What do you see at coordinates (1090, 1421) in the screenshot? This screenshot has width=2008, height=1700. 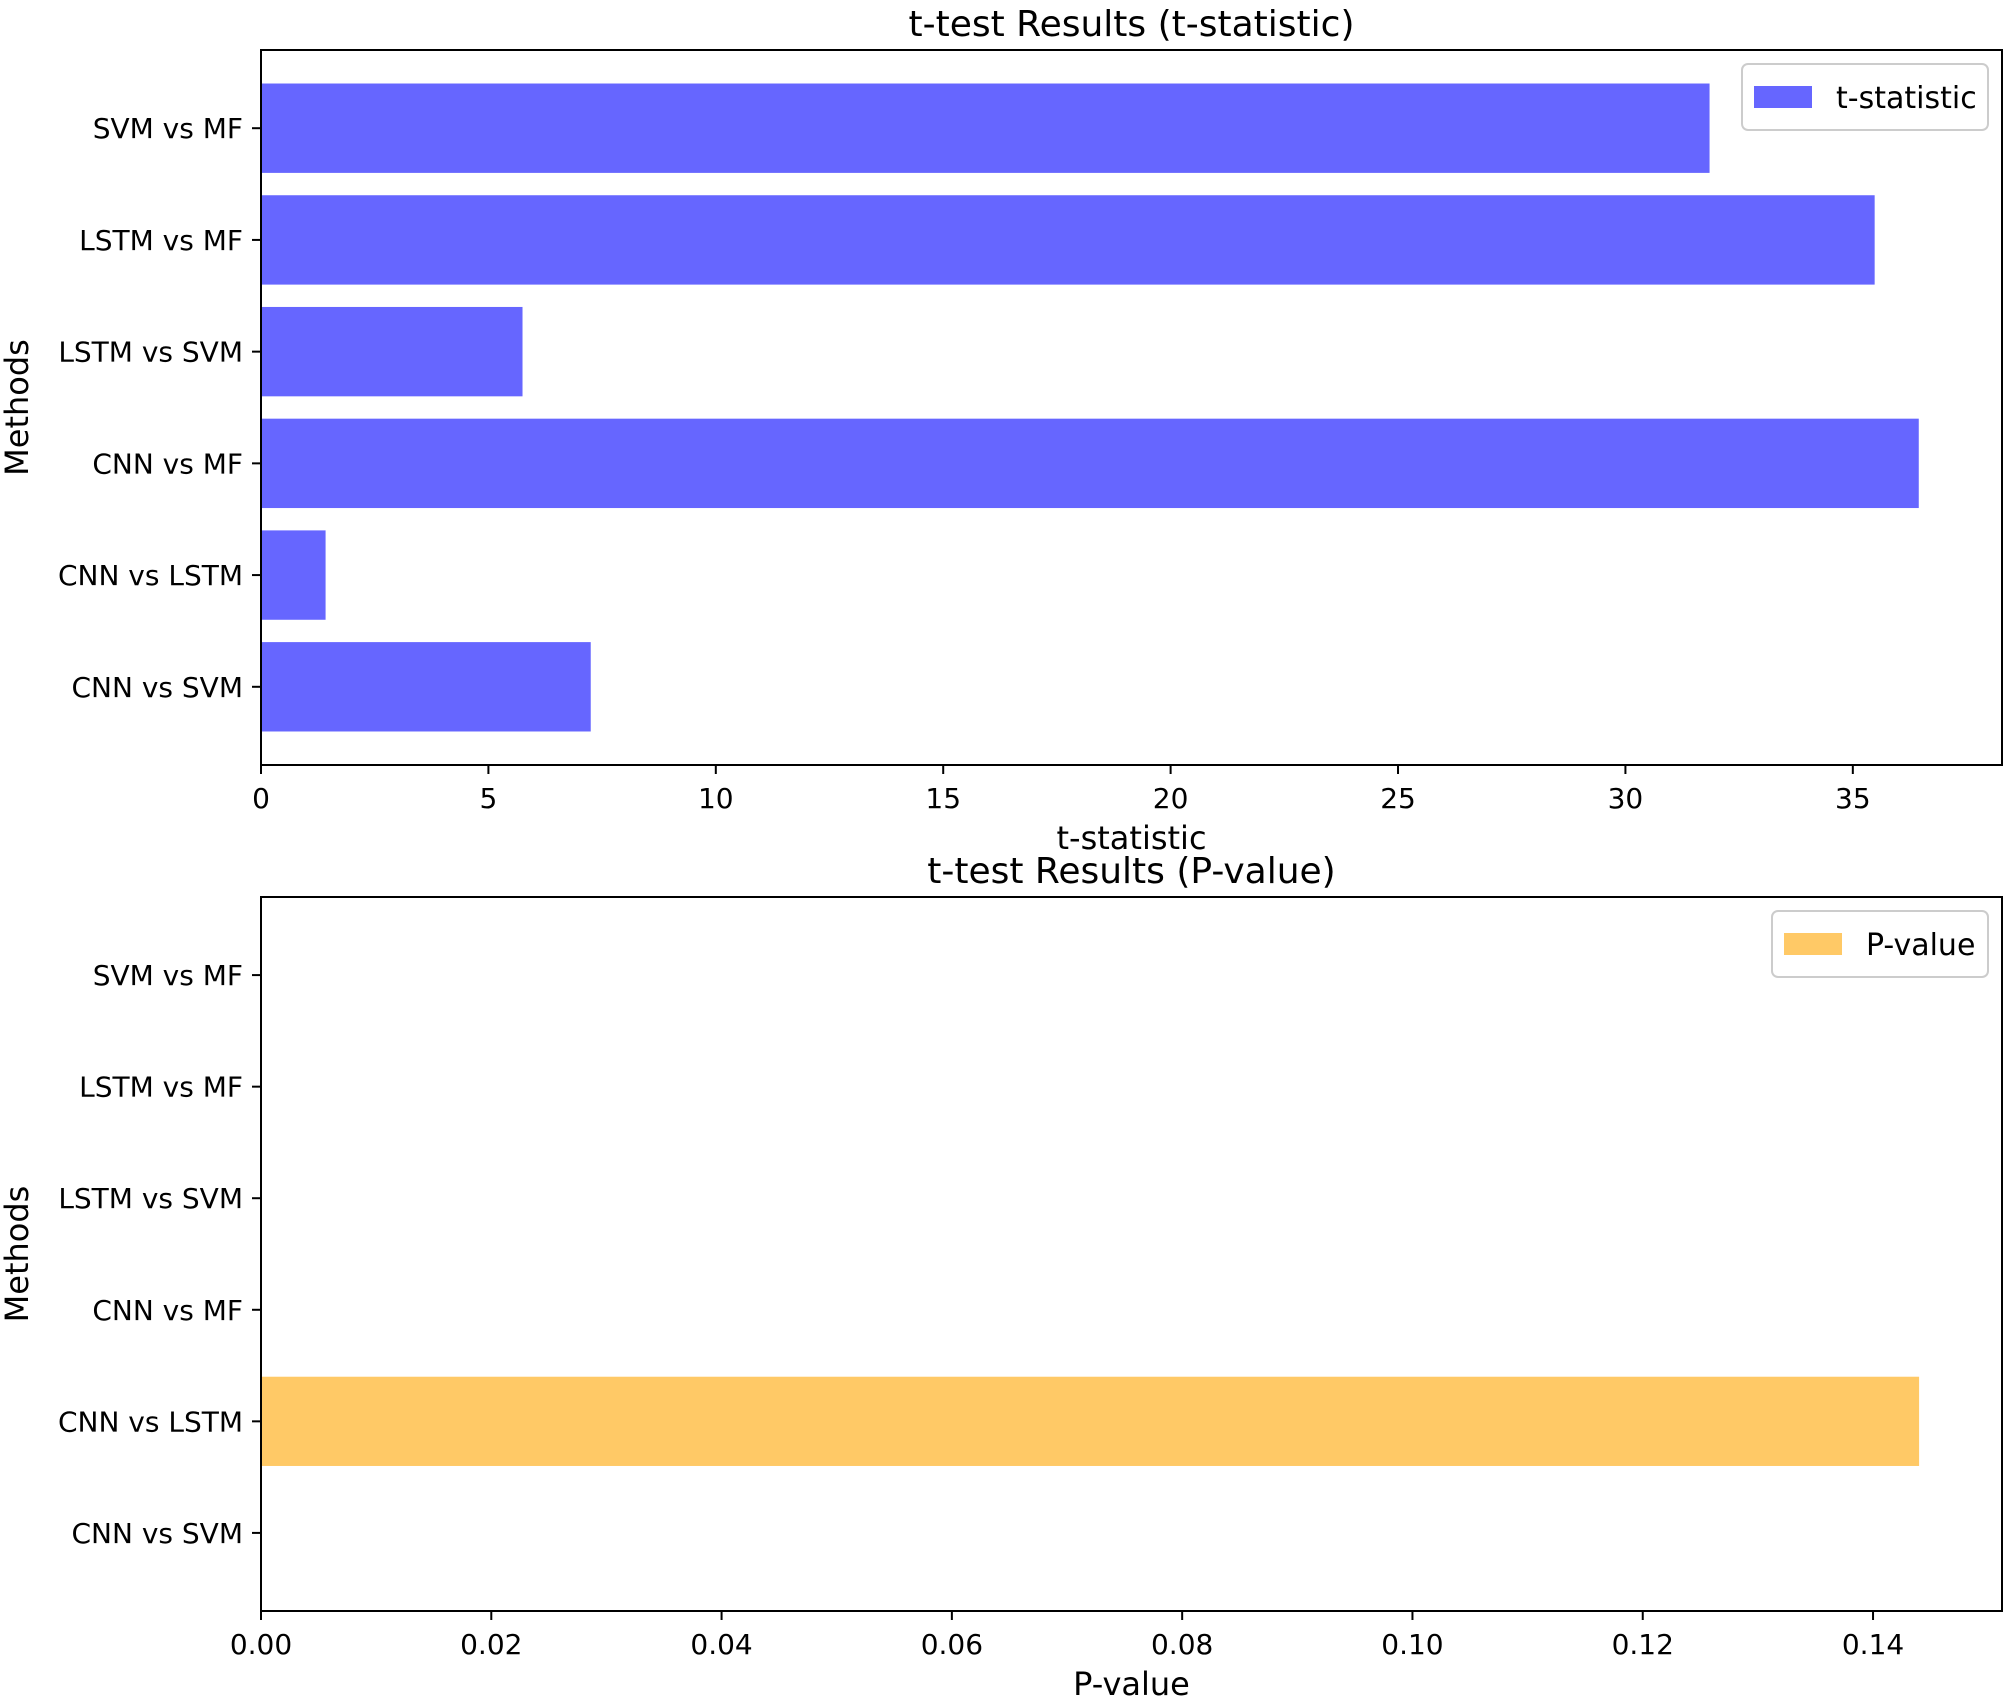 I see `p-value-bar-cnn-vs-lstm` at bounding box center [1090, 1421].